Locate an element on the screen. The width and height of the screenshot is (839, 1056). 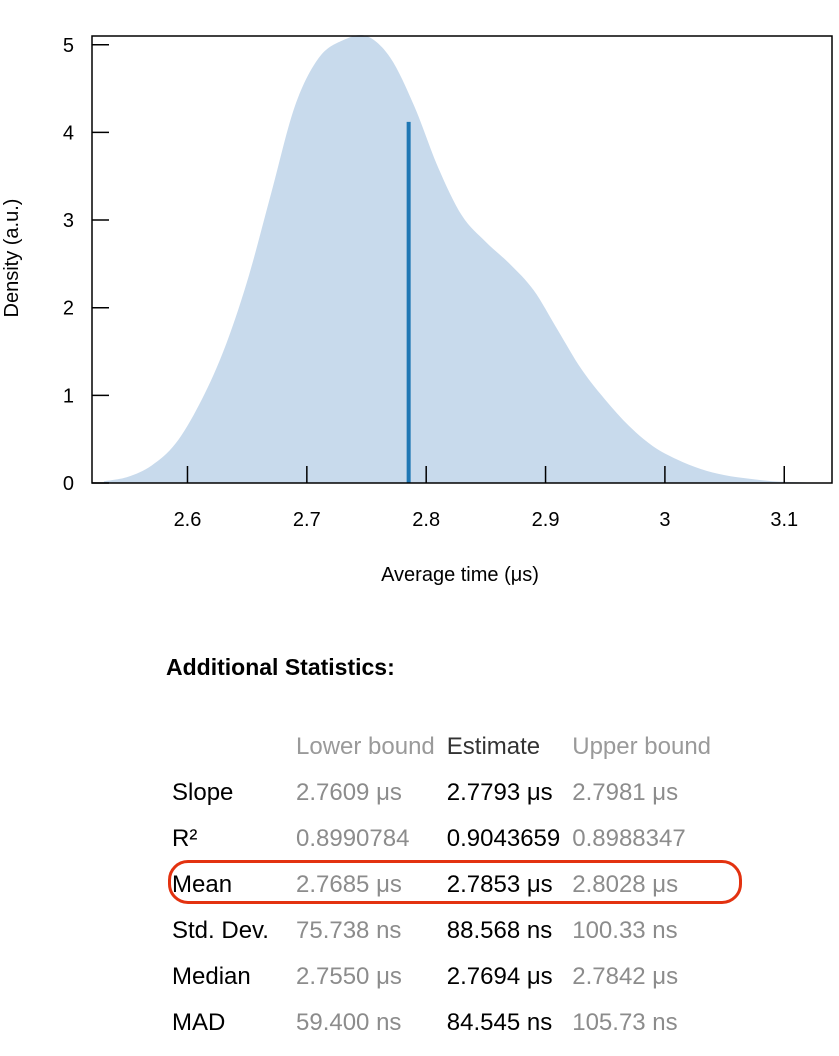
stats-row-std-dev: Std. Dev. 75.738 ns 88.568 ns 100.33 ns is located at coordinates (441, 931).